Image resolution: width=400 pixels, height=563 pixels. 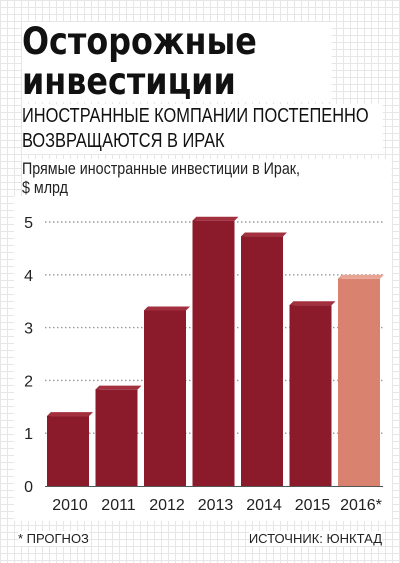 I want to click on y-tick-label: 2, so click(x=28, y=381).